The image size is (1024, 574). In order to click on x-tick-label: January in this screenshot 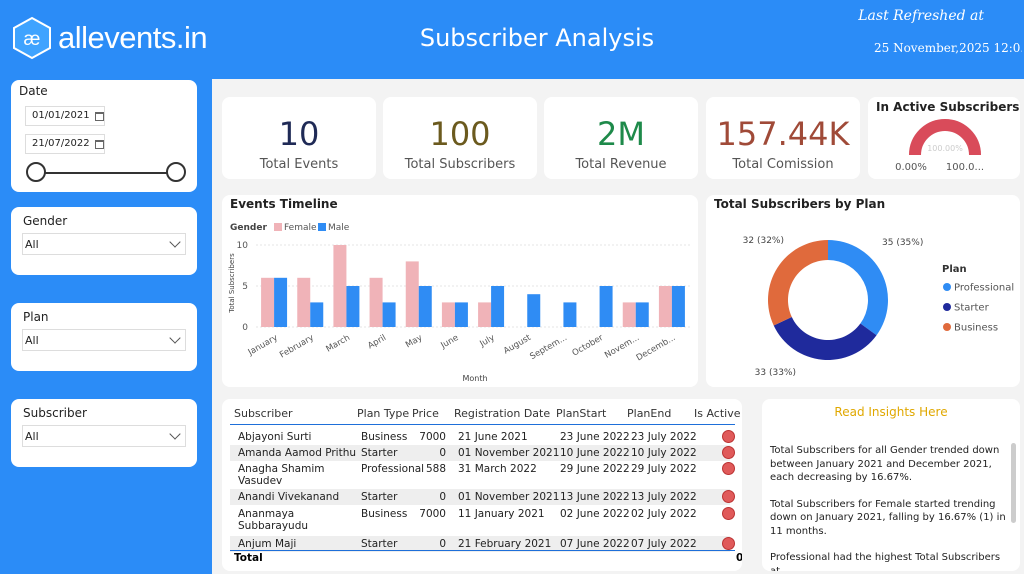, I will do `click(263, 345)`.